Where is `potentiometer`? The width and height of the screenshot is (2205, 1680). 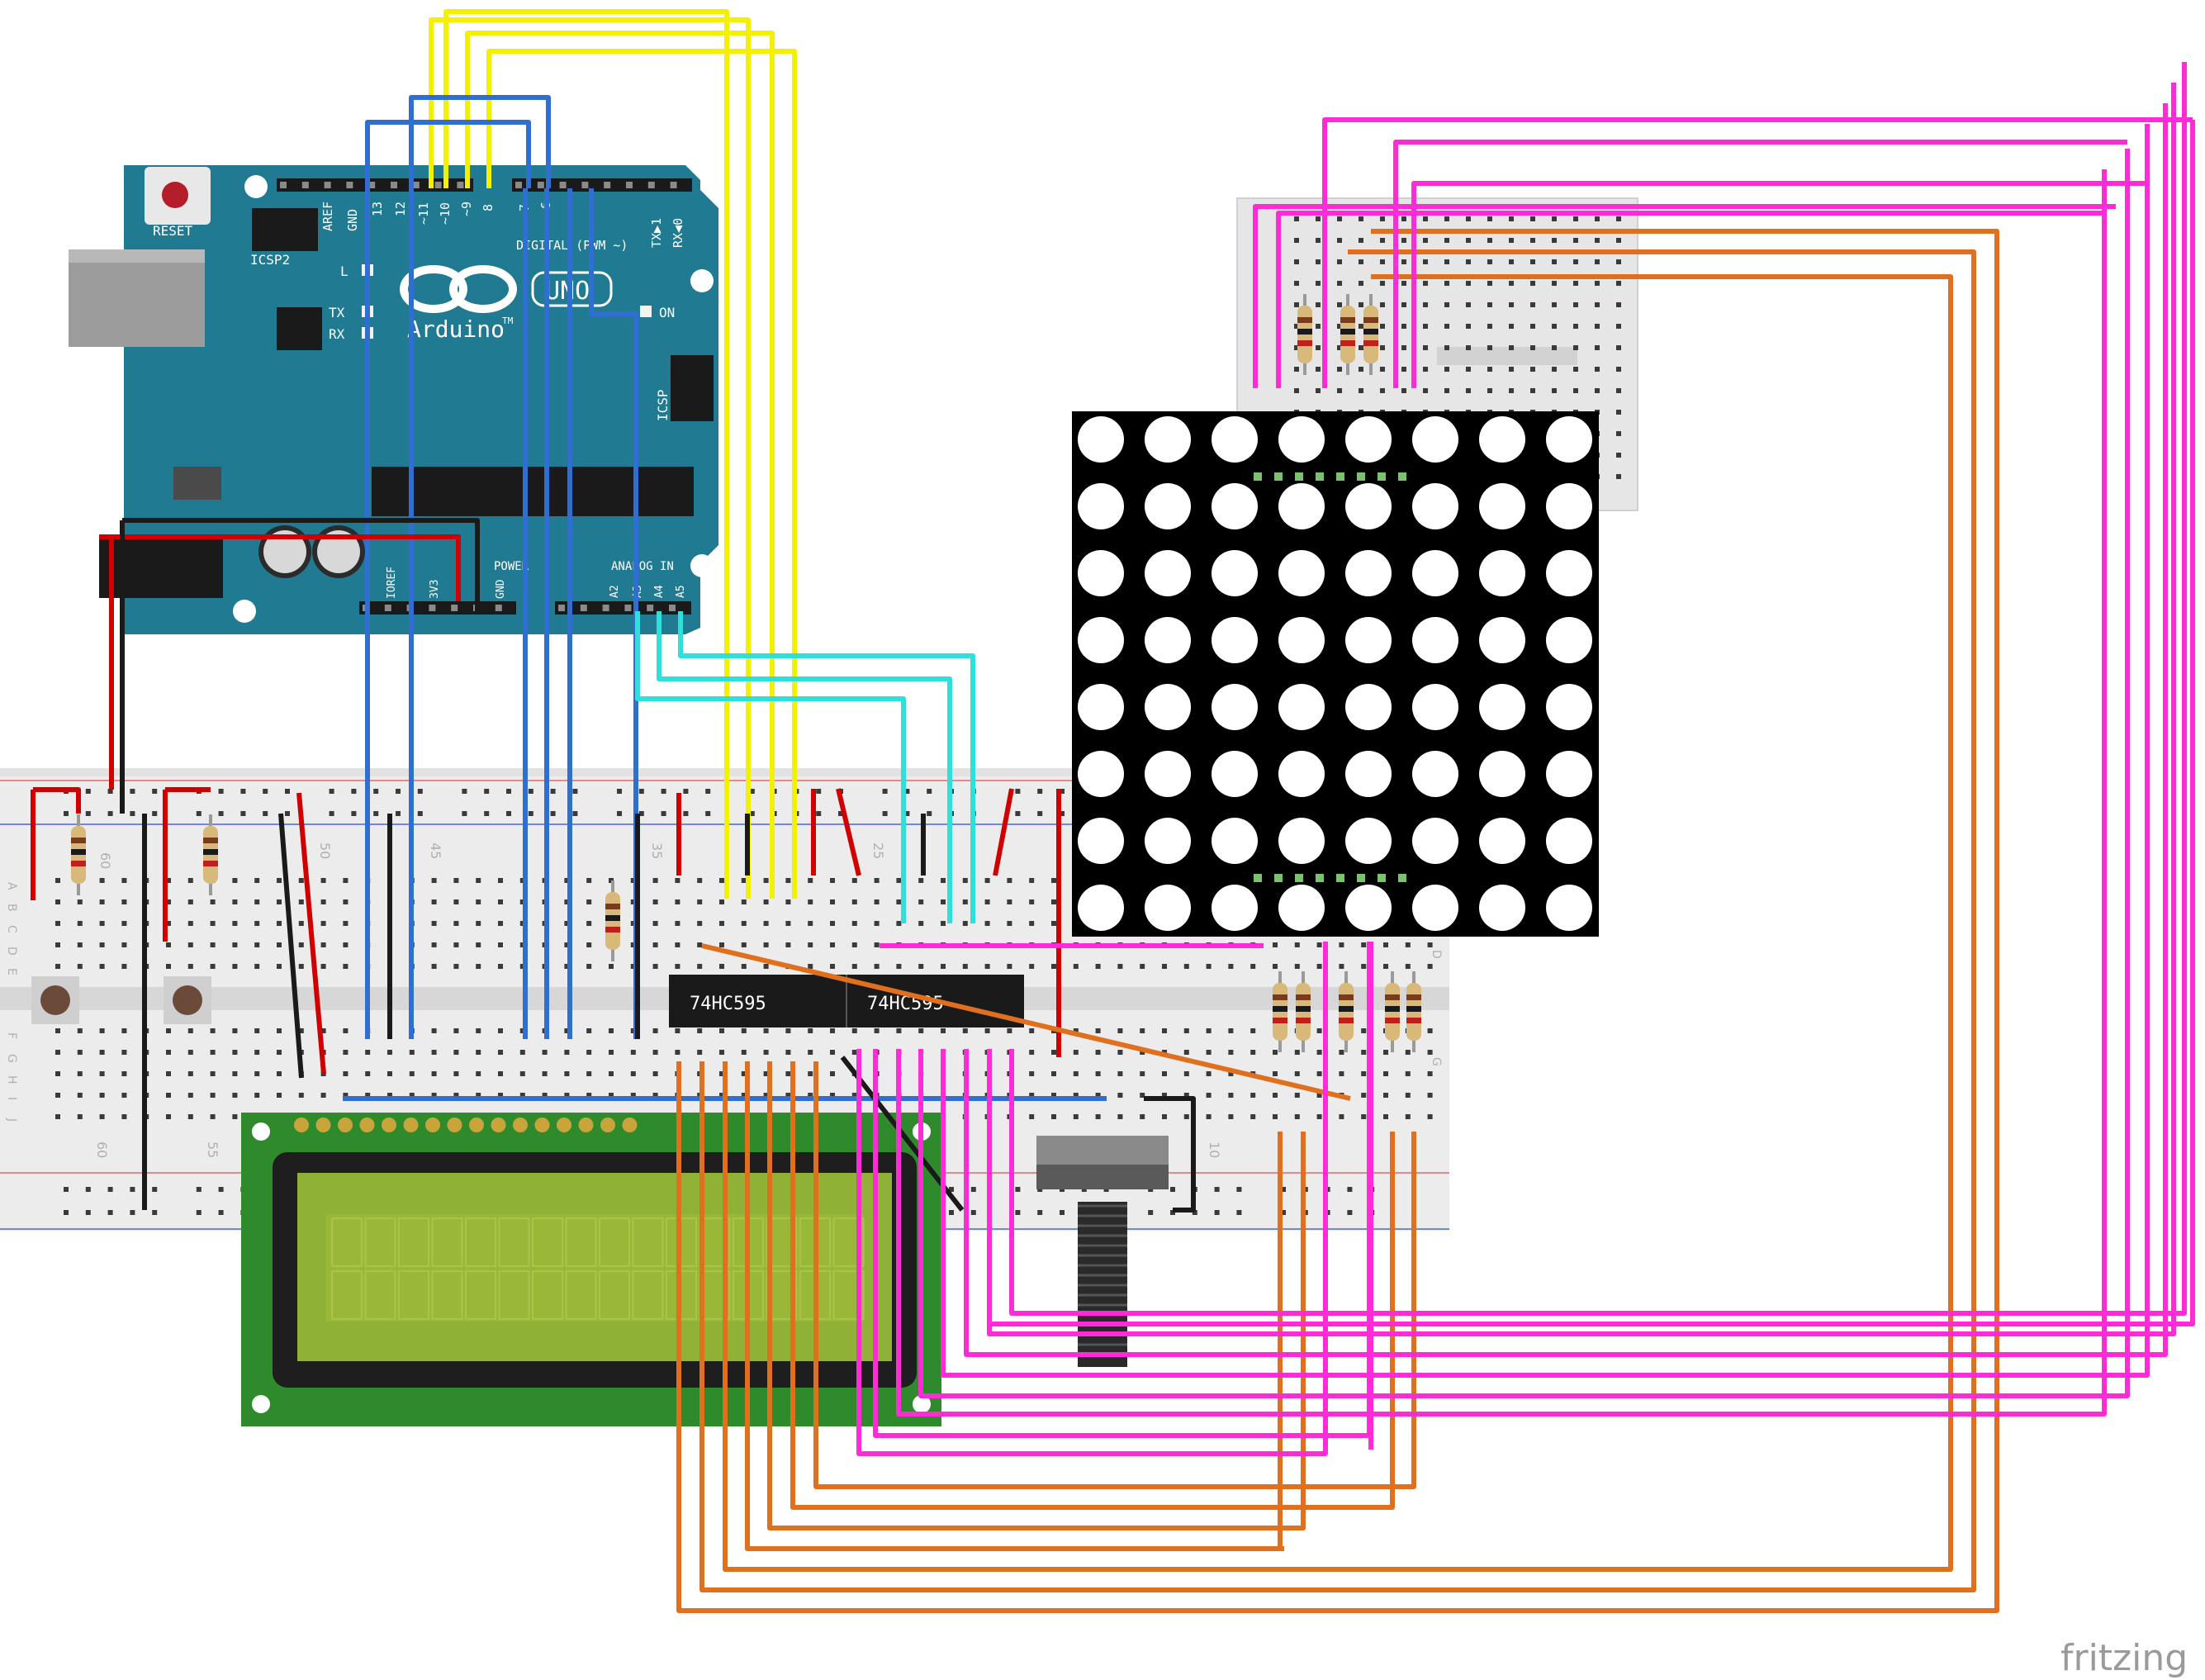
potentiometer is located at coordinates (1102, 1251).